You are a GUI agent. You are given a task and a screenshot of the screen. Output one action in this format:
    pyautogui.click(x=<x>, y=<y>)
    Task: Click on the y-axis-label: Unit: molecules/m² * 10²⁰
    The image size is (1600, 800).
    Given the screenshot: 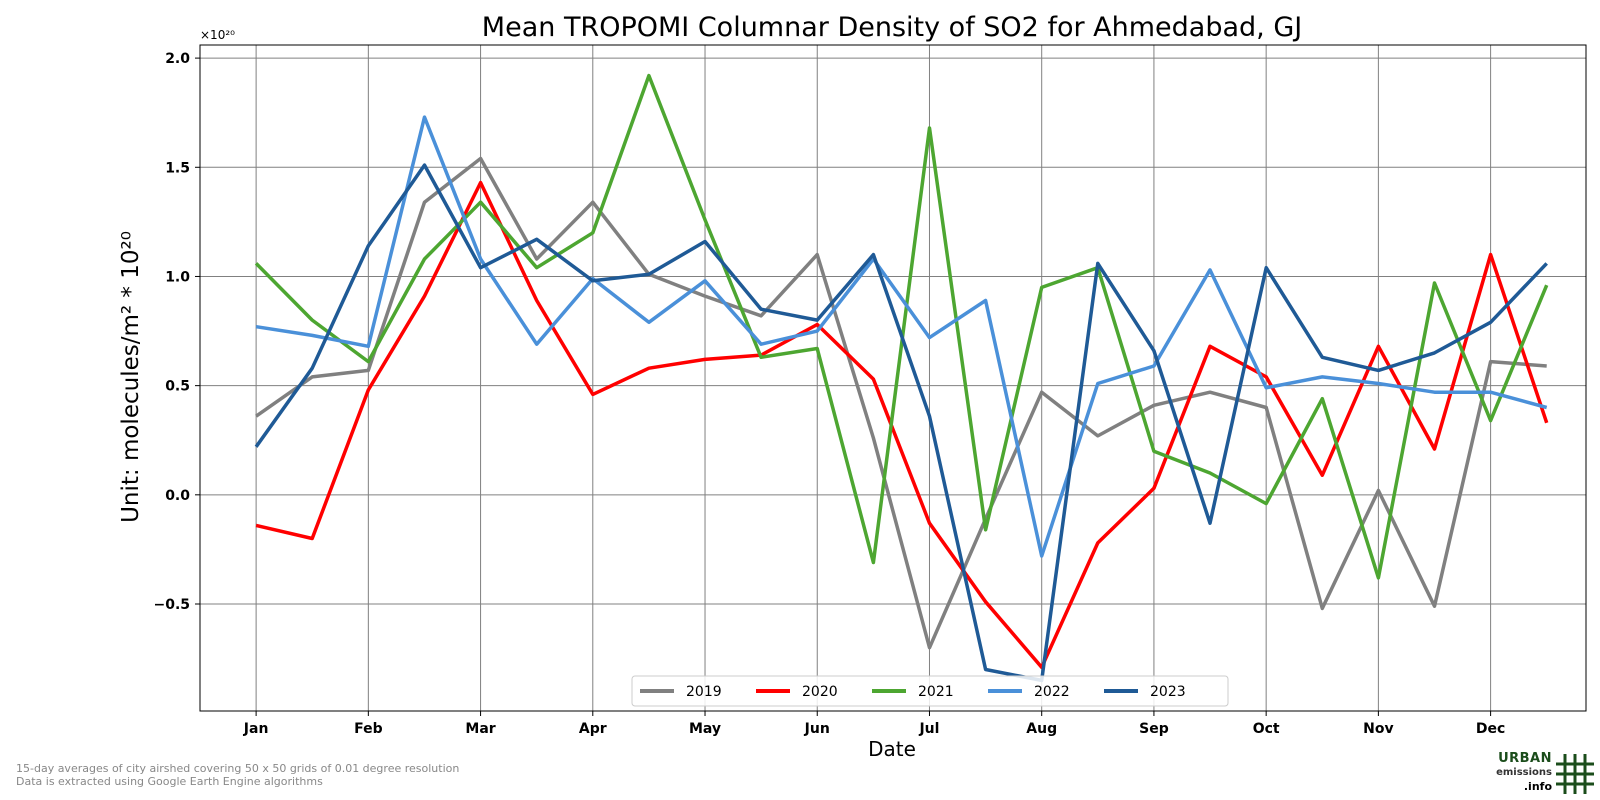 What is the action you would take?
    pyautogui.click(x=131, y=377)
    